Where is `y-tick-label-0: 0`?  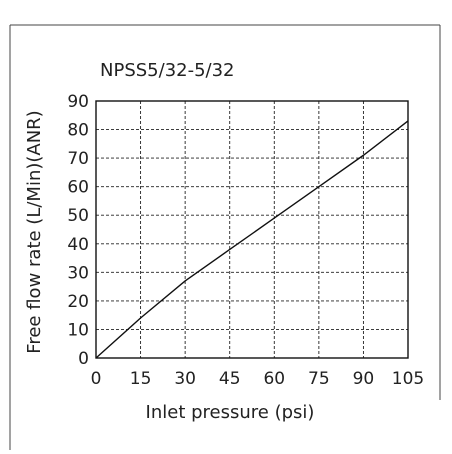 y-tick-label-0: 0 is located at coordinates (83, 359).